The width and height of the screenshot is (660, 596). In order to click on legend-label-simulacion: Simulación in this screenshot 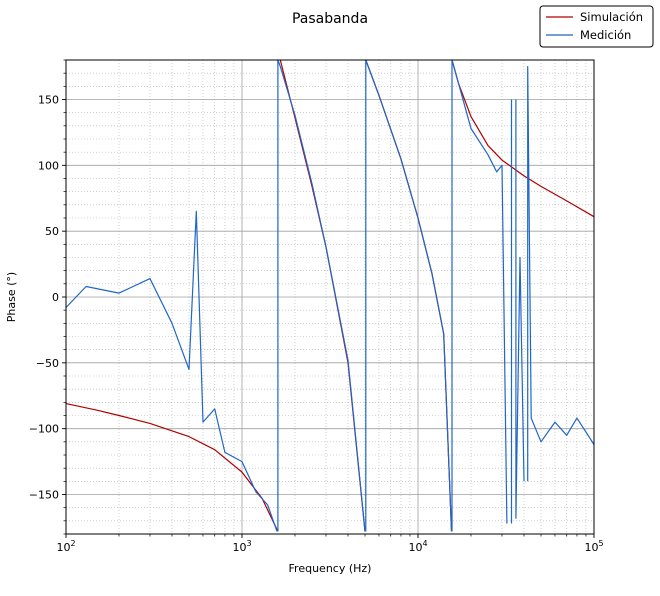, I will do `click(611, 17)`.